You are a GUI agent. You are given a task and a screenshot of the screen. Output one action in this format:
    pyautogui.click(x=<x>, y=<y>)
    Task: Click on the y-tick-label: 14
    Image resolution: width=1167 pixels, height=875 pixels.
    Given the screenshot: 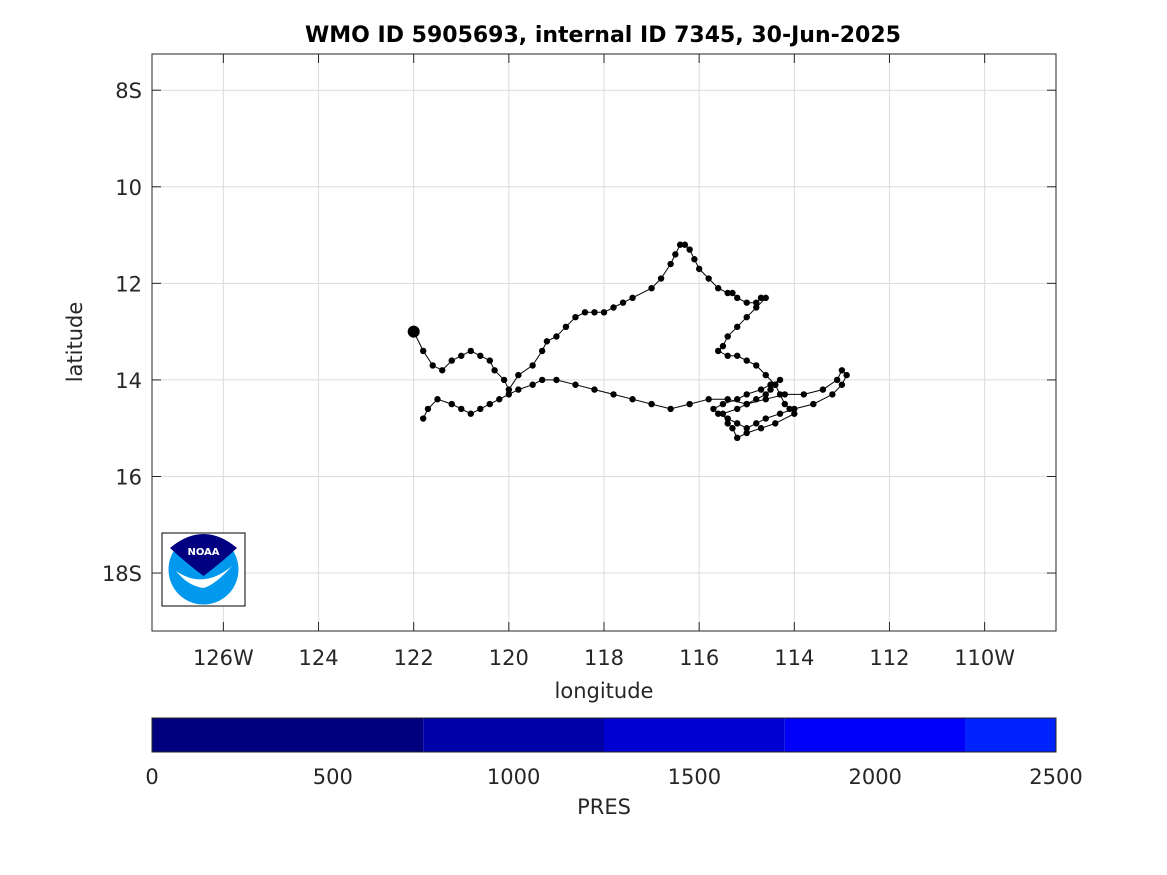 What is the action you would take?
    pyautogui.click(x=128, y=381)
    